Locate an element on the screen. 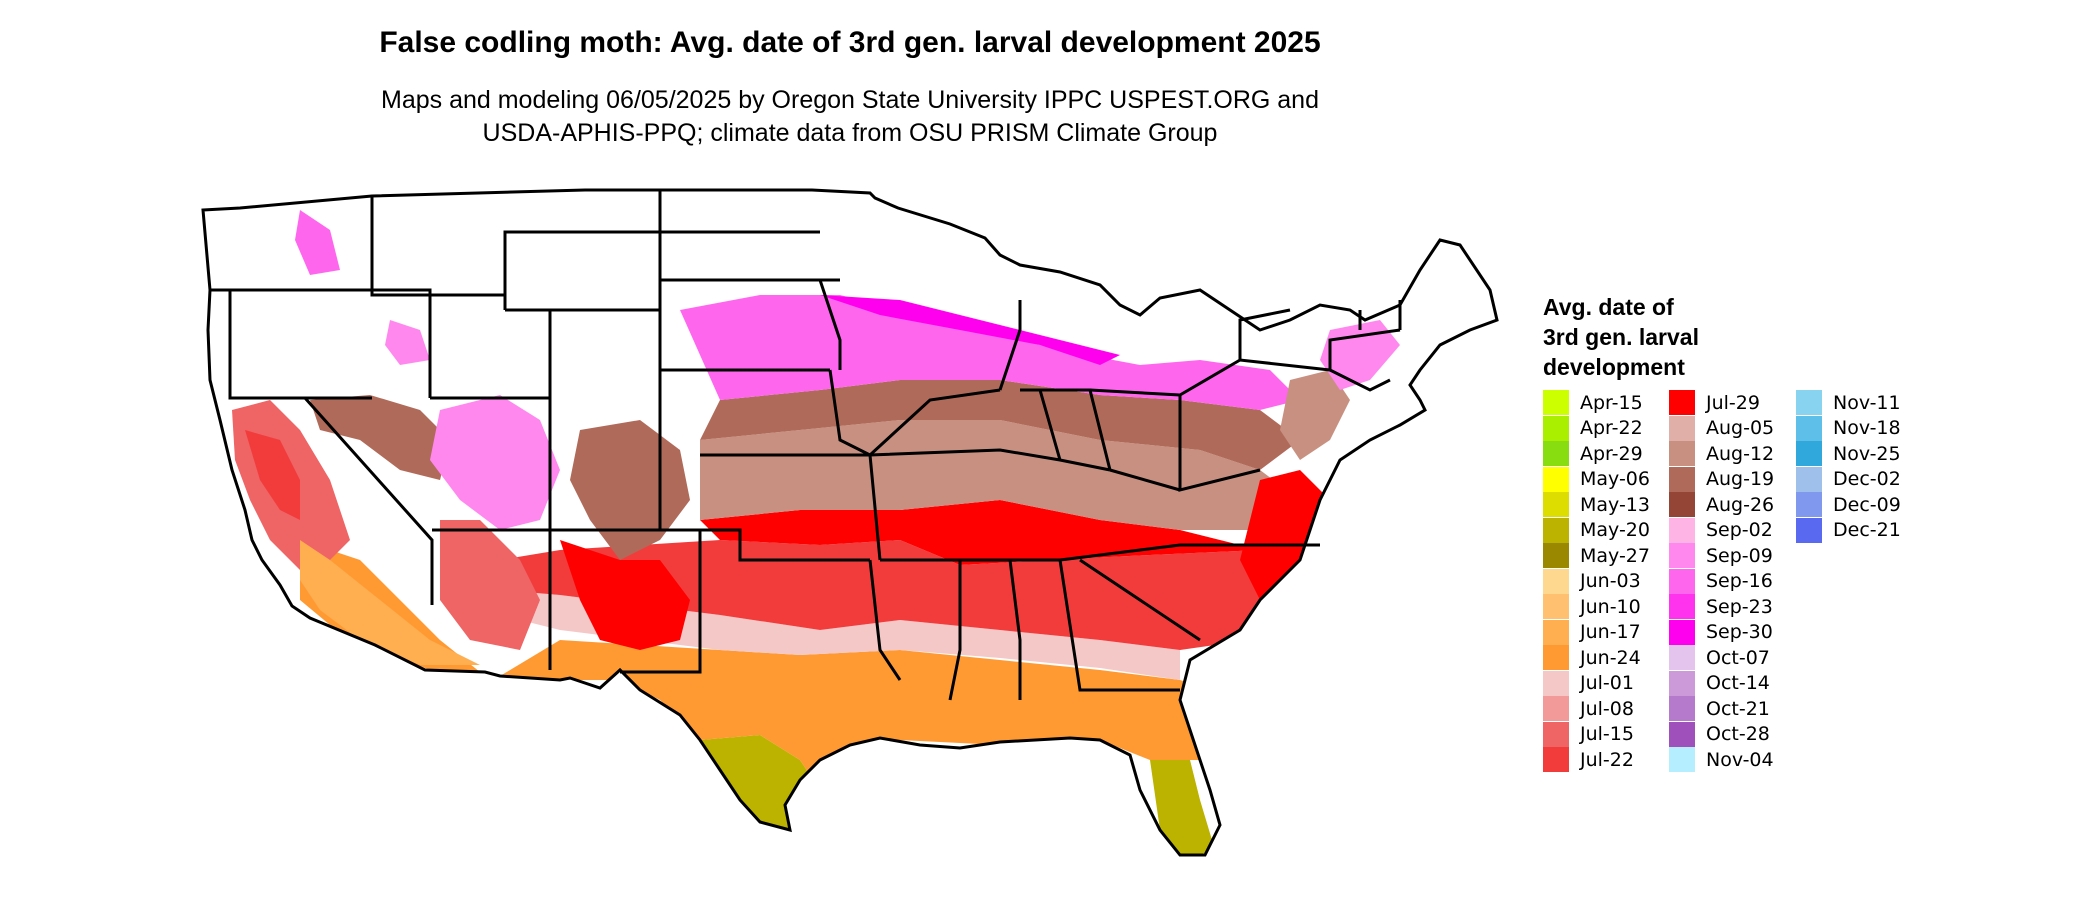 The height and width of the screenshot is (898, 2100). legend-label: Oct-28 is located at coordinates (1738, 734).